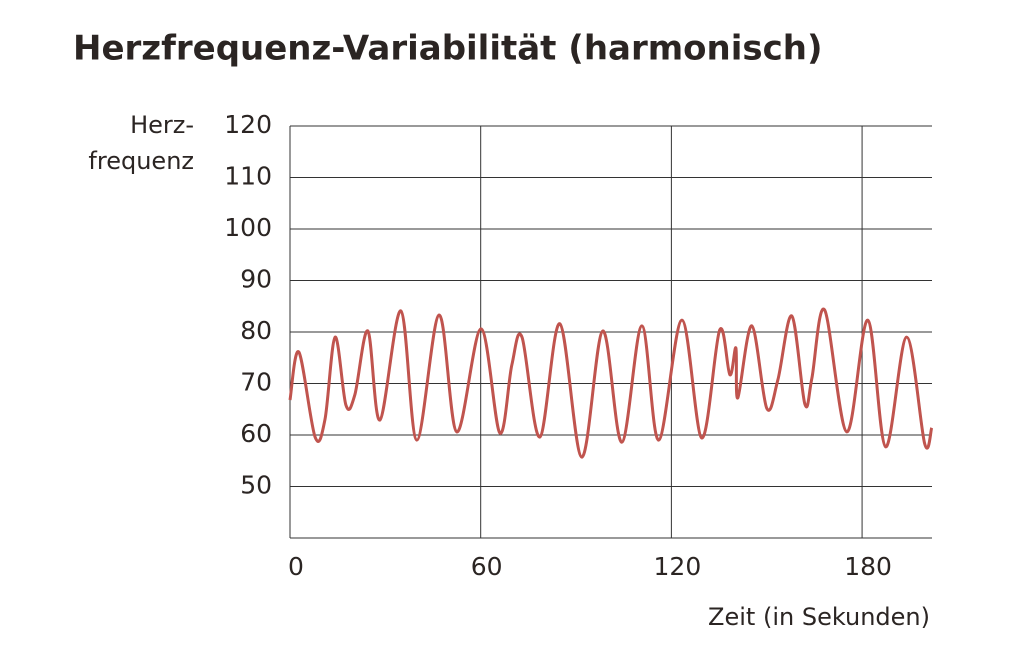 The image size is (1024, 670). Describe the element at coordinates (868, 566) in the screenshot. I see `x-tick-label: 180` at that location.